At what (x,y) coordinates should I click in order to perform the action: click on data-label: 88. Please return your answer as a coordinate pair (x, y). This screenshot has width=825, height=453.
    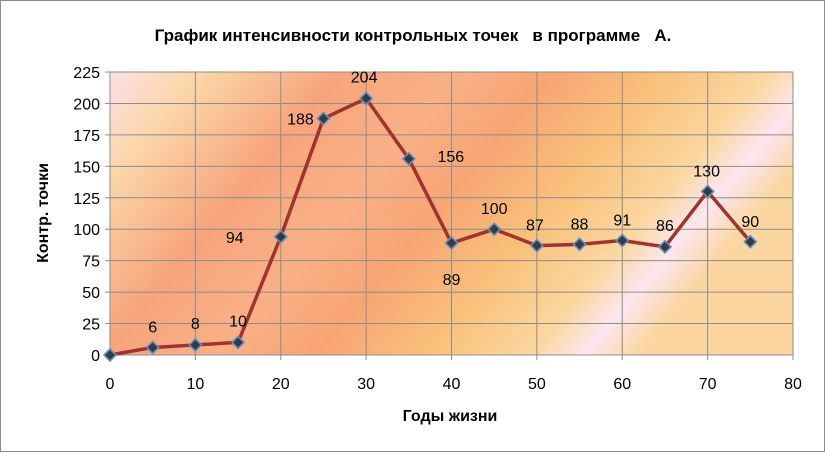
    Looking at the image, I should click on (580, 224).